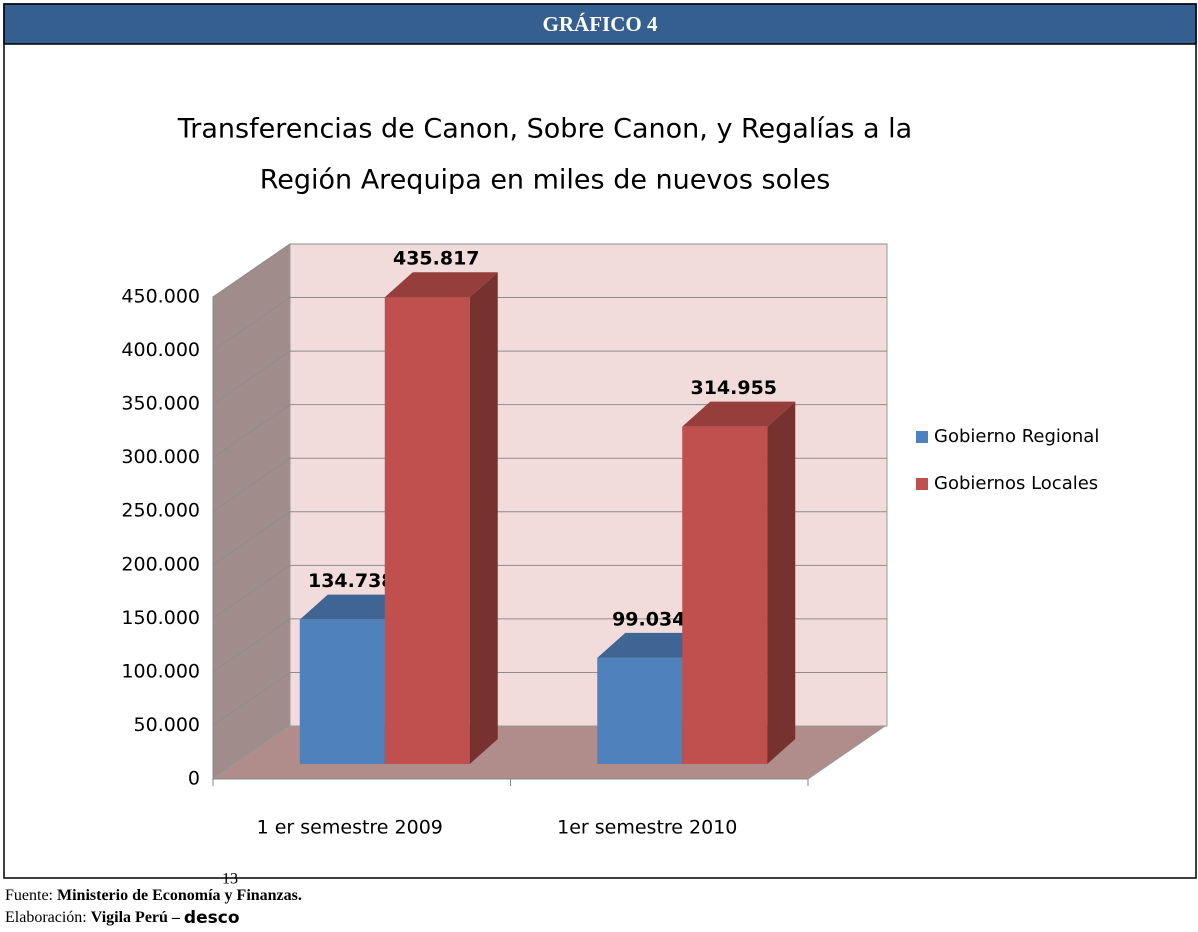 The height and width of the screenshot is (932, 1198). Describe the element at coordinates (733, 388) in the screenshot. I see `value-label: 314.955` at that location.